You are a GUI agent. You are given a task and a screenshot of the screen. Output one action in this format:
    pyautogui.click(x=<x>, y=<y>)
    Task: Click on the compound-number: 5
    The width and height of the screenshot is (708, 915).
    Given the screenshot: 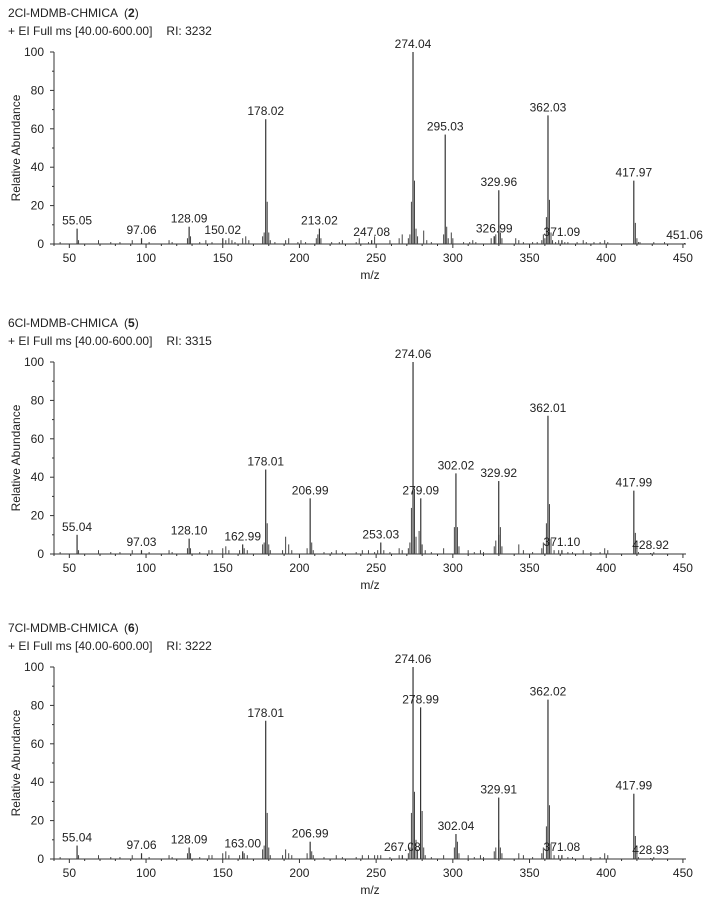 What is the action you would take?
    pyautogui.click(x=131, y=323)
    